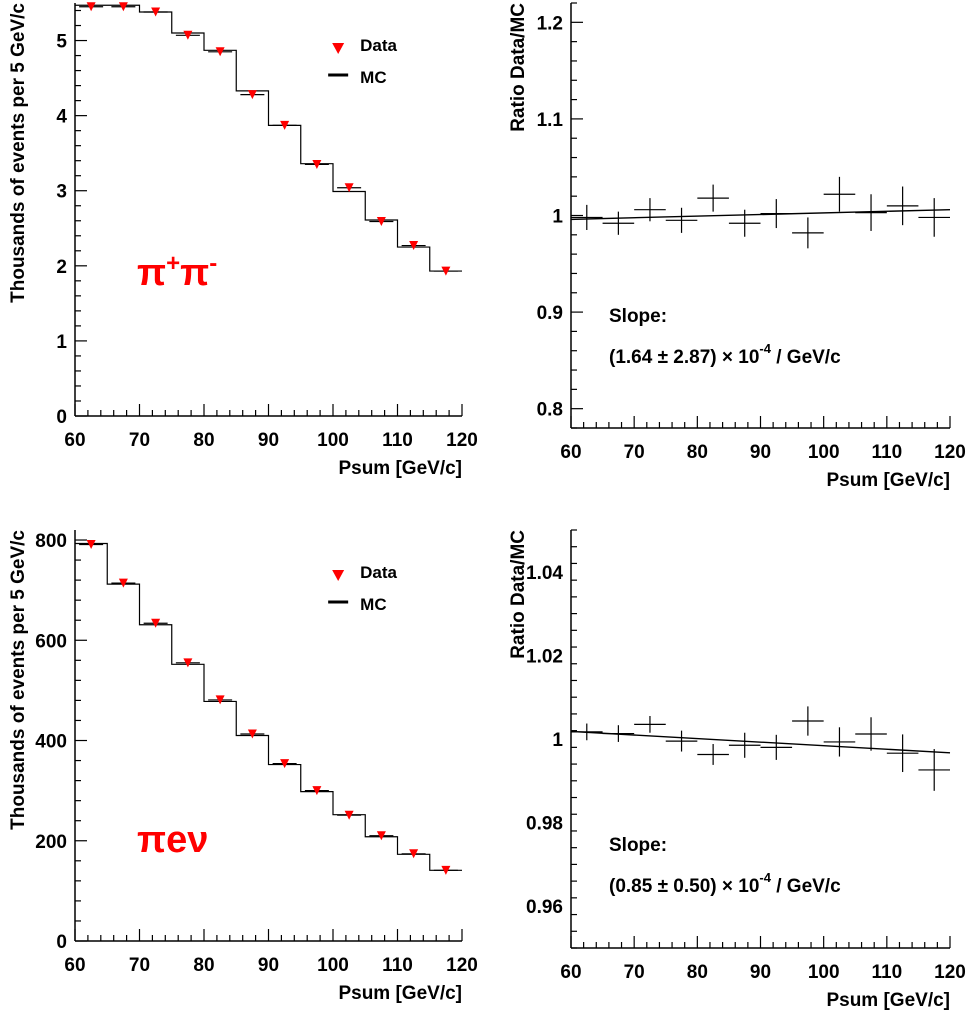  I want to click on channel-label: π+π-, so click(177, 272).